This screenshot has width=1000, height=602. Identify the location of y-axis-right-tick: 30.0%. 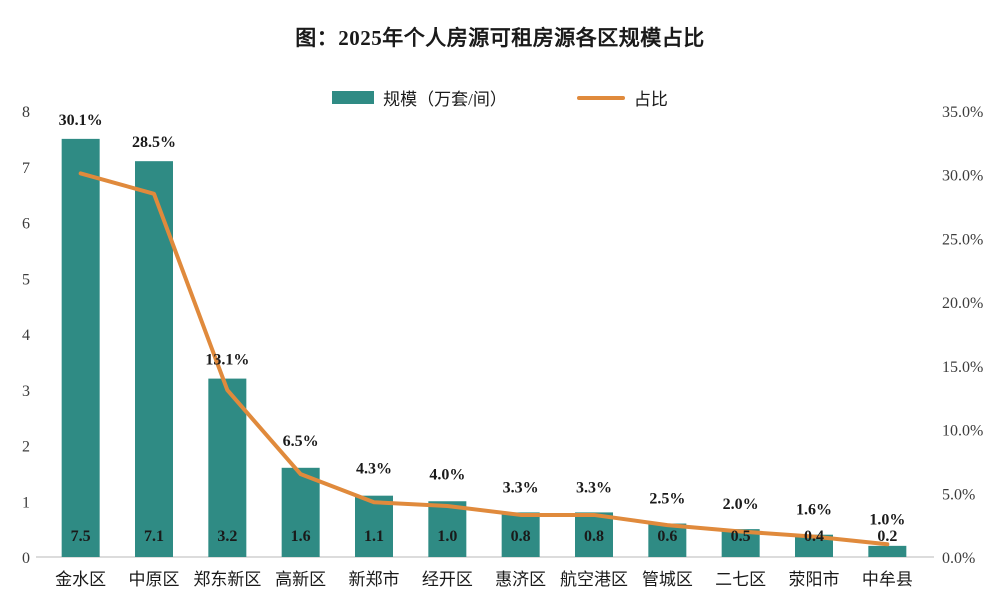
(962, 176).